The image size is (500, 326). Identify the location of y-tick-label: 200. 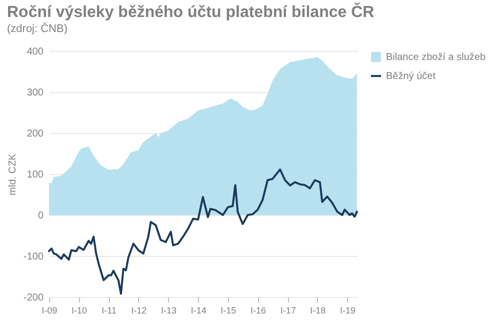
(35, 134).